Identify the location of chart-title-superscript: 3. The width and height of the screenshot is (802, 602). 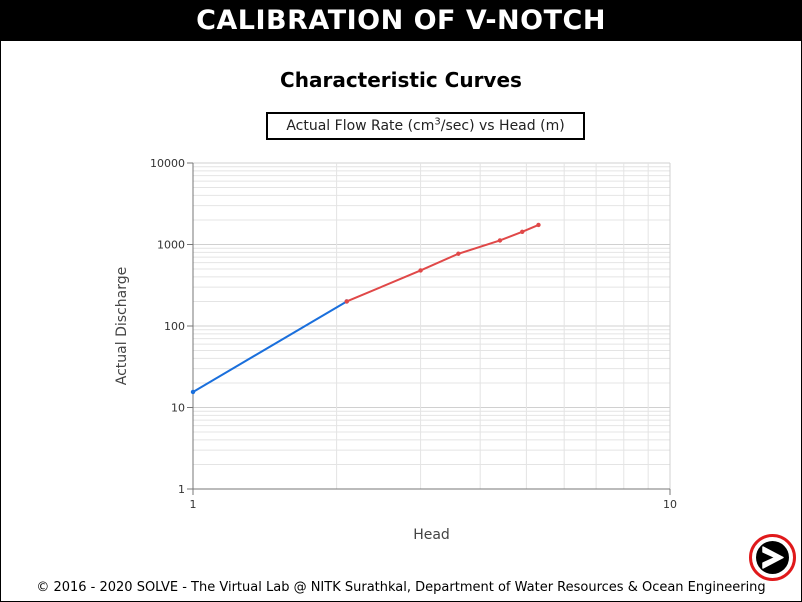
(437, 122).